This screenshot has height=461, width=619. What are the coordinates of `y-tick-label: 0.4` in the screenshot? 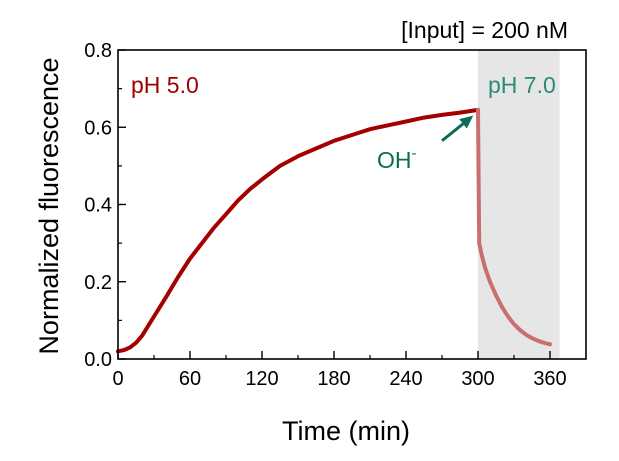 It's located at (98, 206).